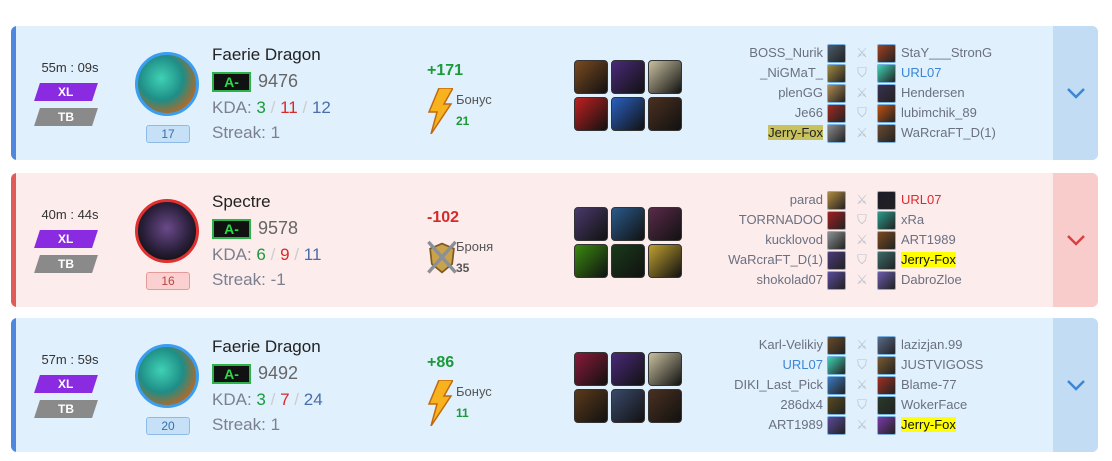 Image resolution: width=1112 pixels, height=461 pixels. What do you see at coordinates (802, 364) in the screenshot?
I see `player-name-left: URL07` at bounding box center [802, 364].